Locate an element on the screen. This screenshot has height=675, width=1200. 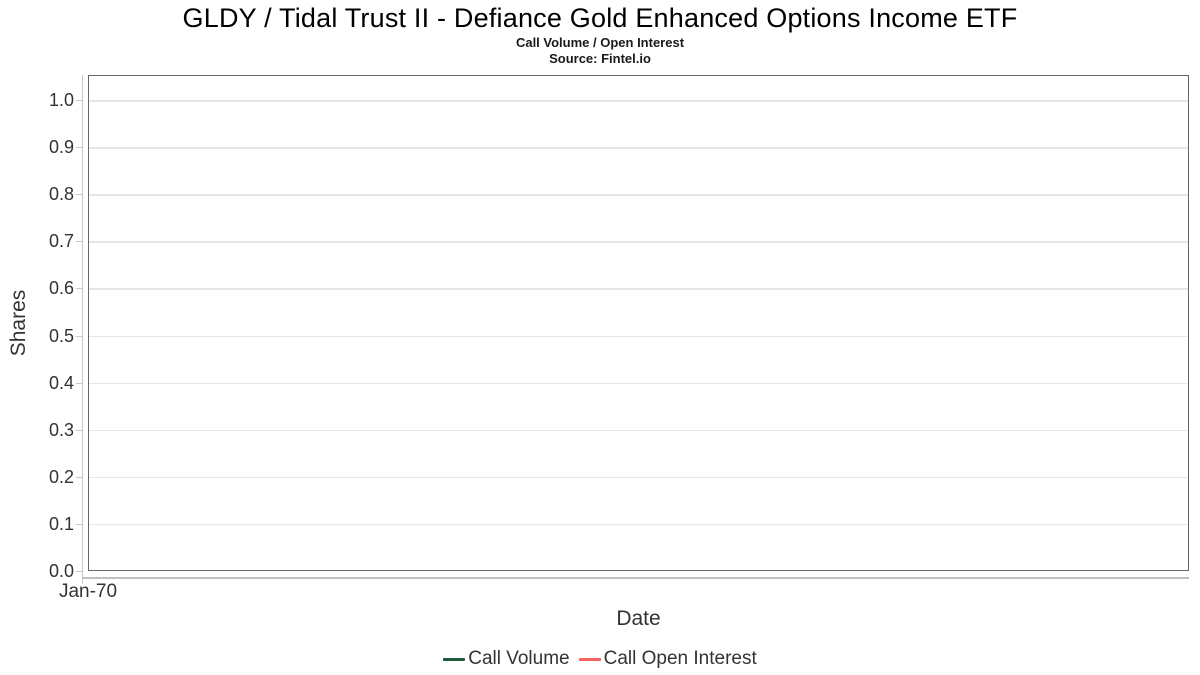
x-tick-label: Jan-70 is located at coordinates (88, 591).